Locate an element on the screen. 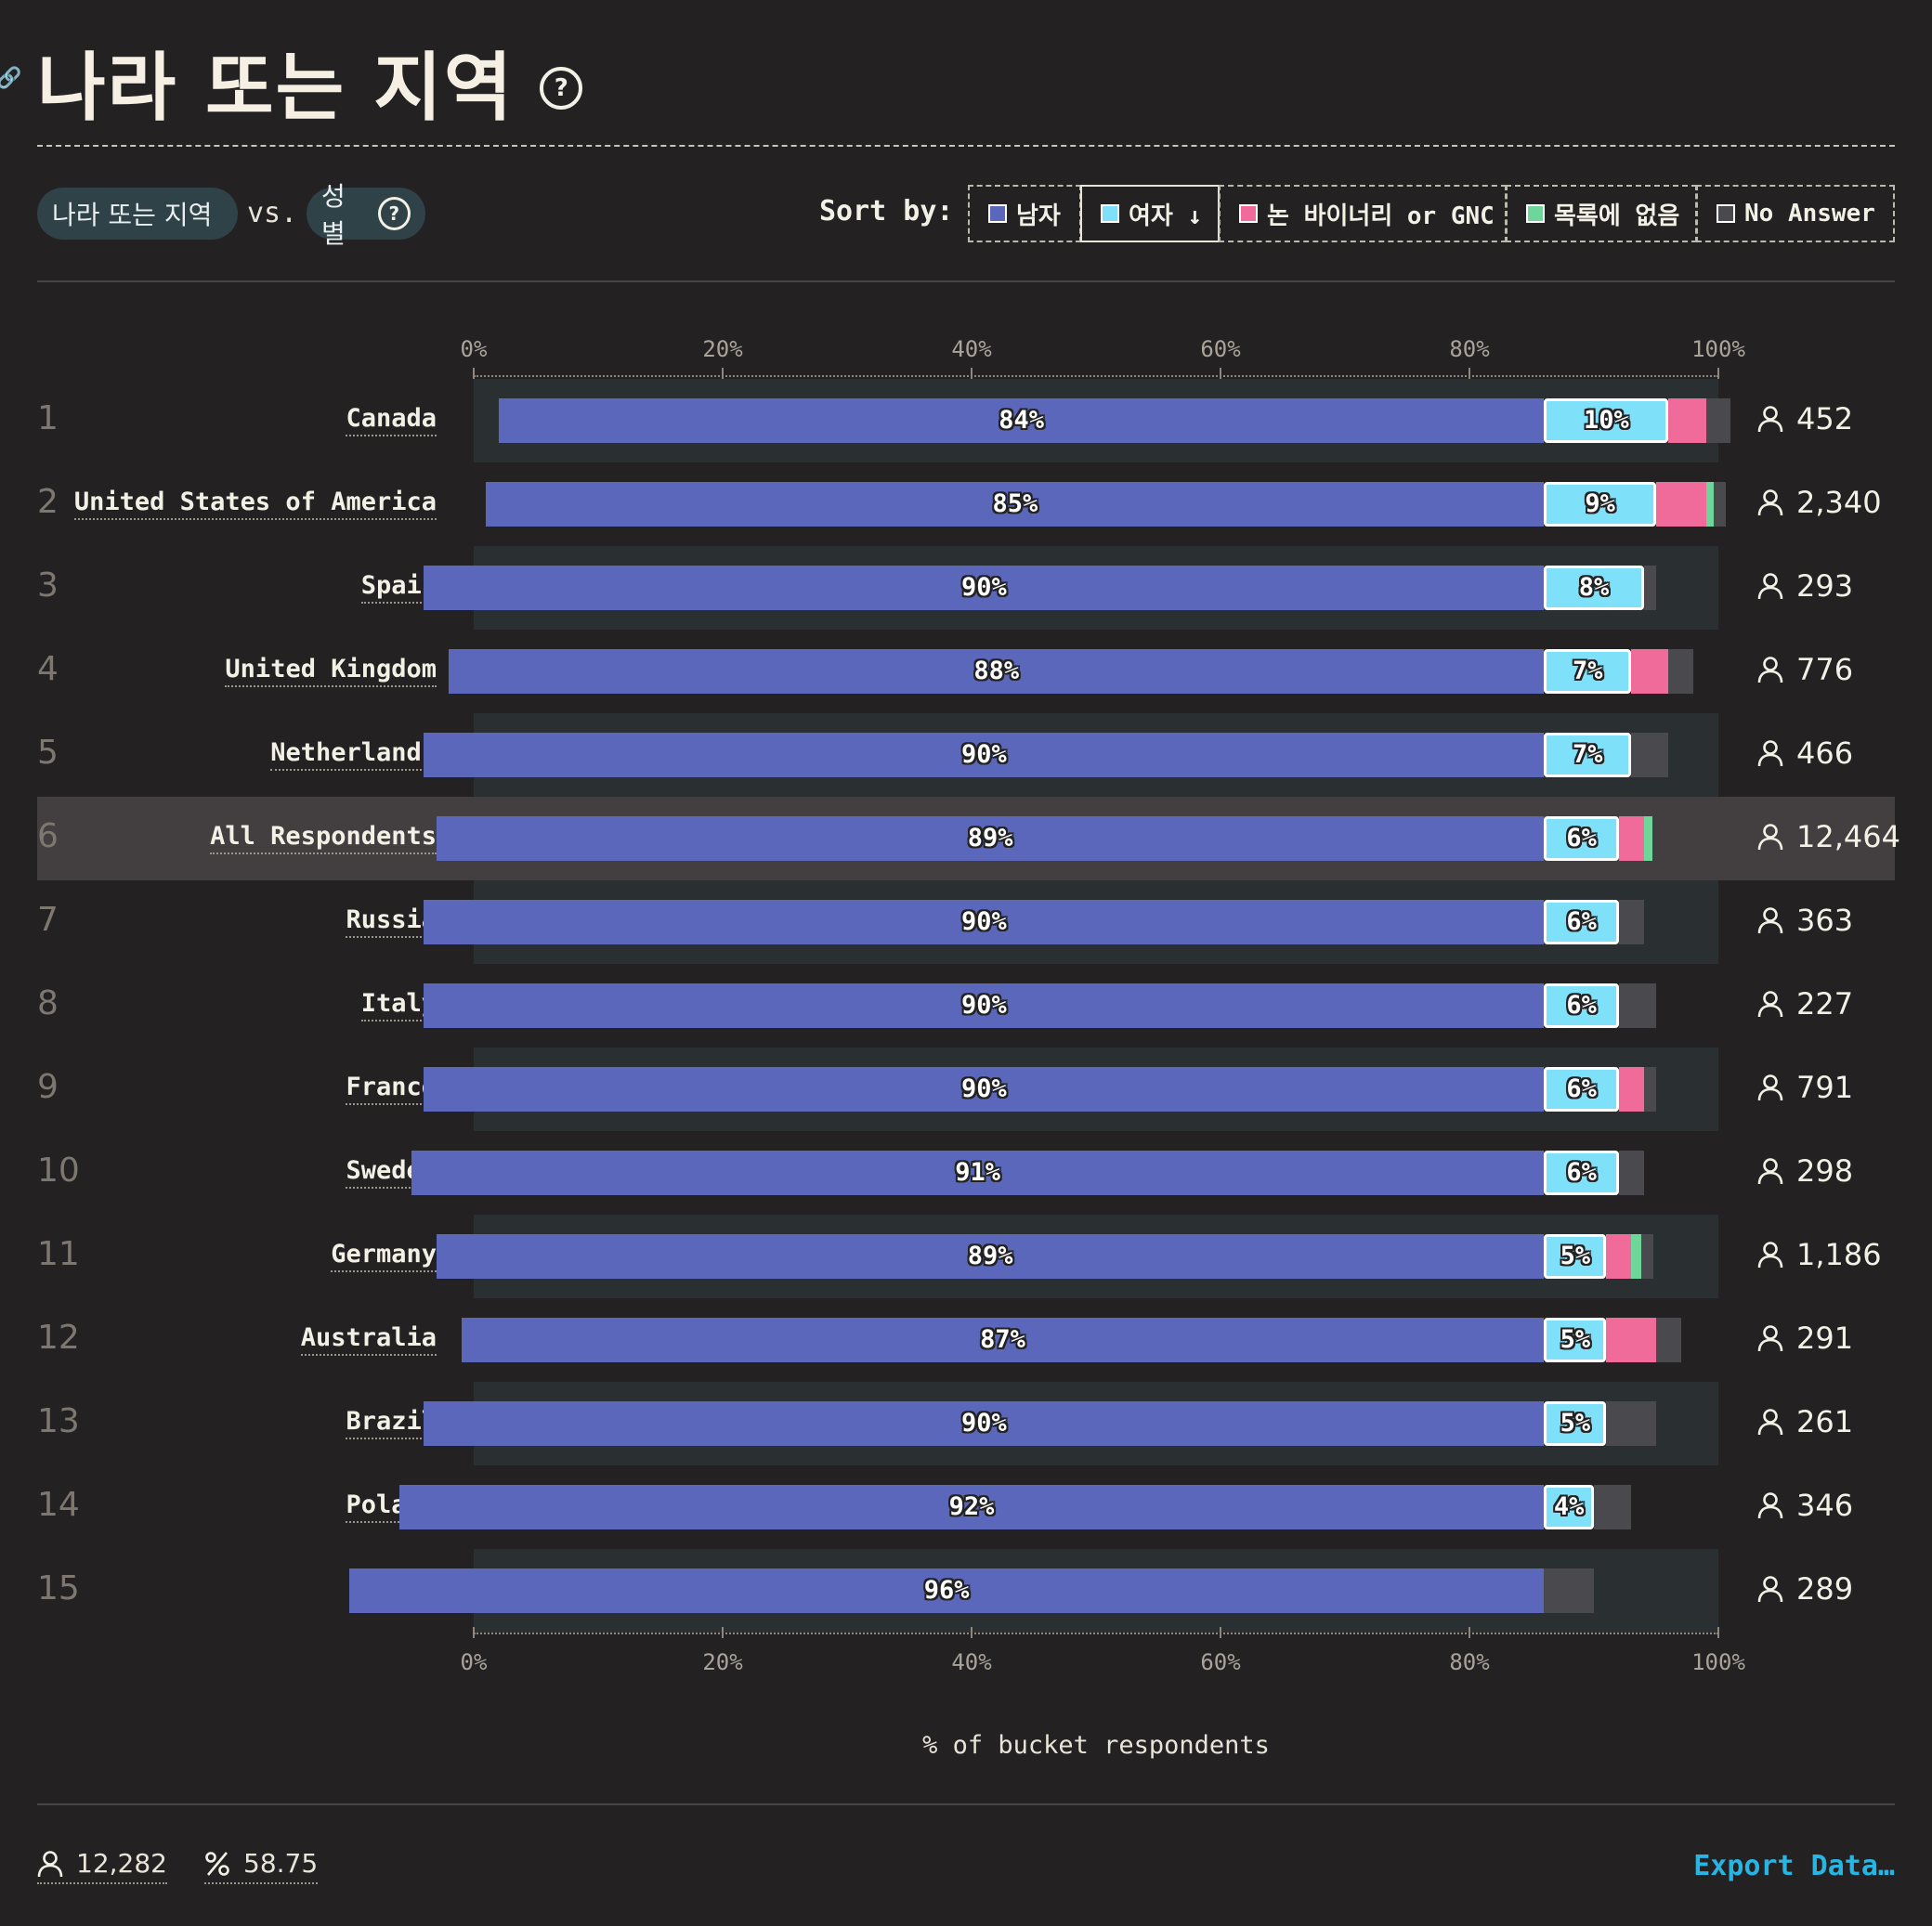 The width and height of the screenshot is (1932, 1926). table-row: 5 Netherlands 90% 7% 466 is located at coordinates (966, 755).